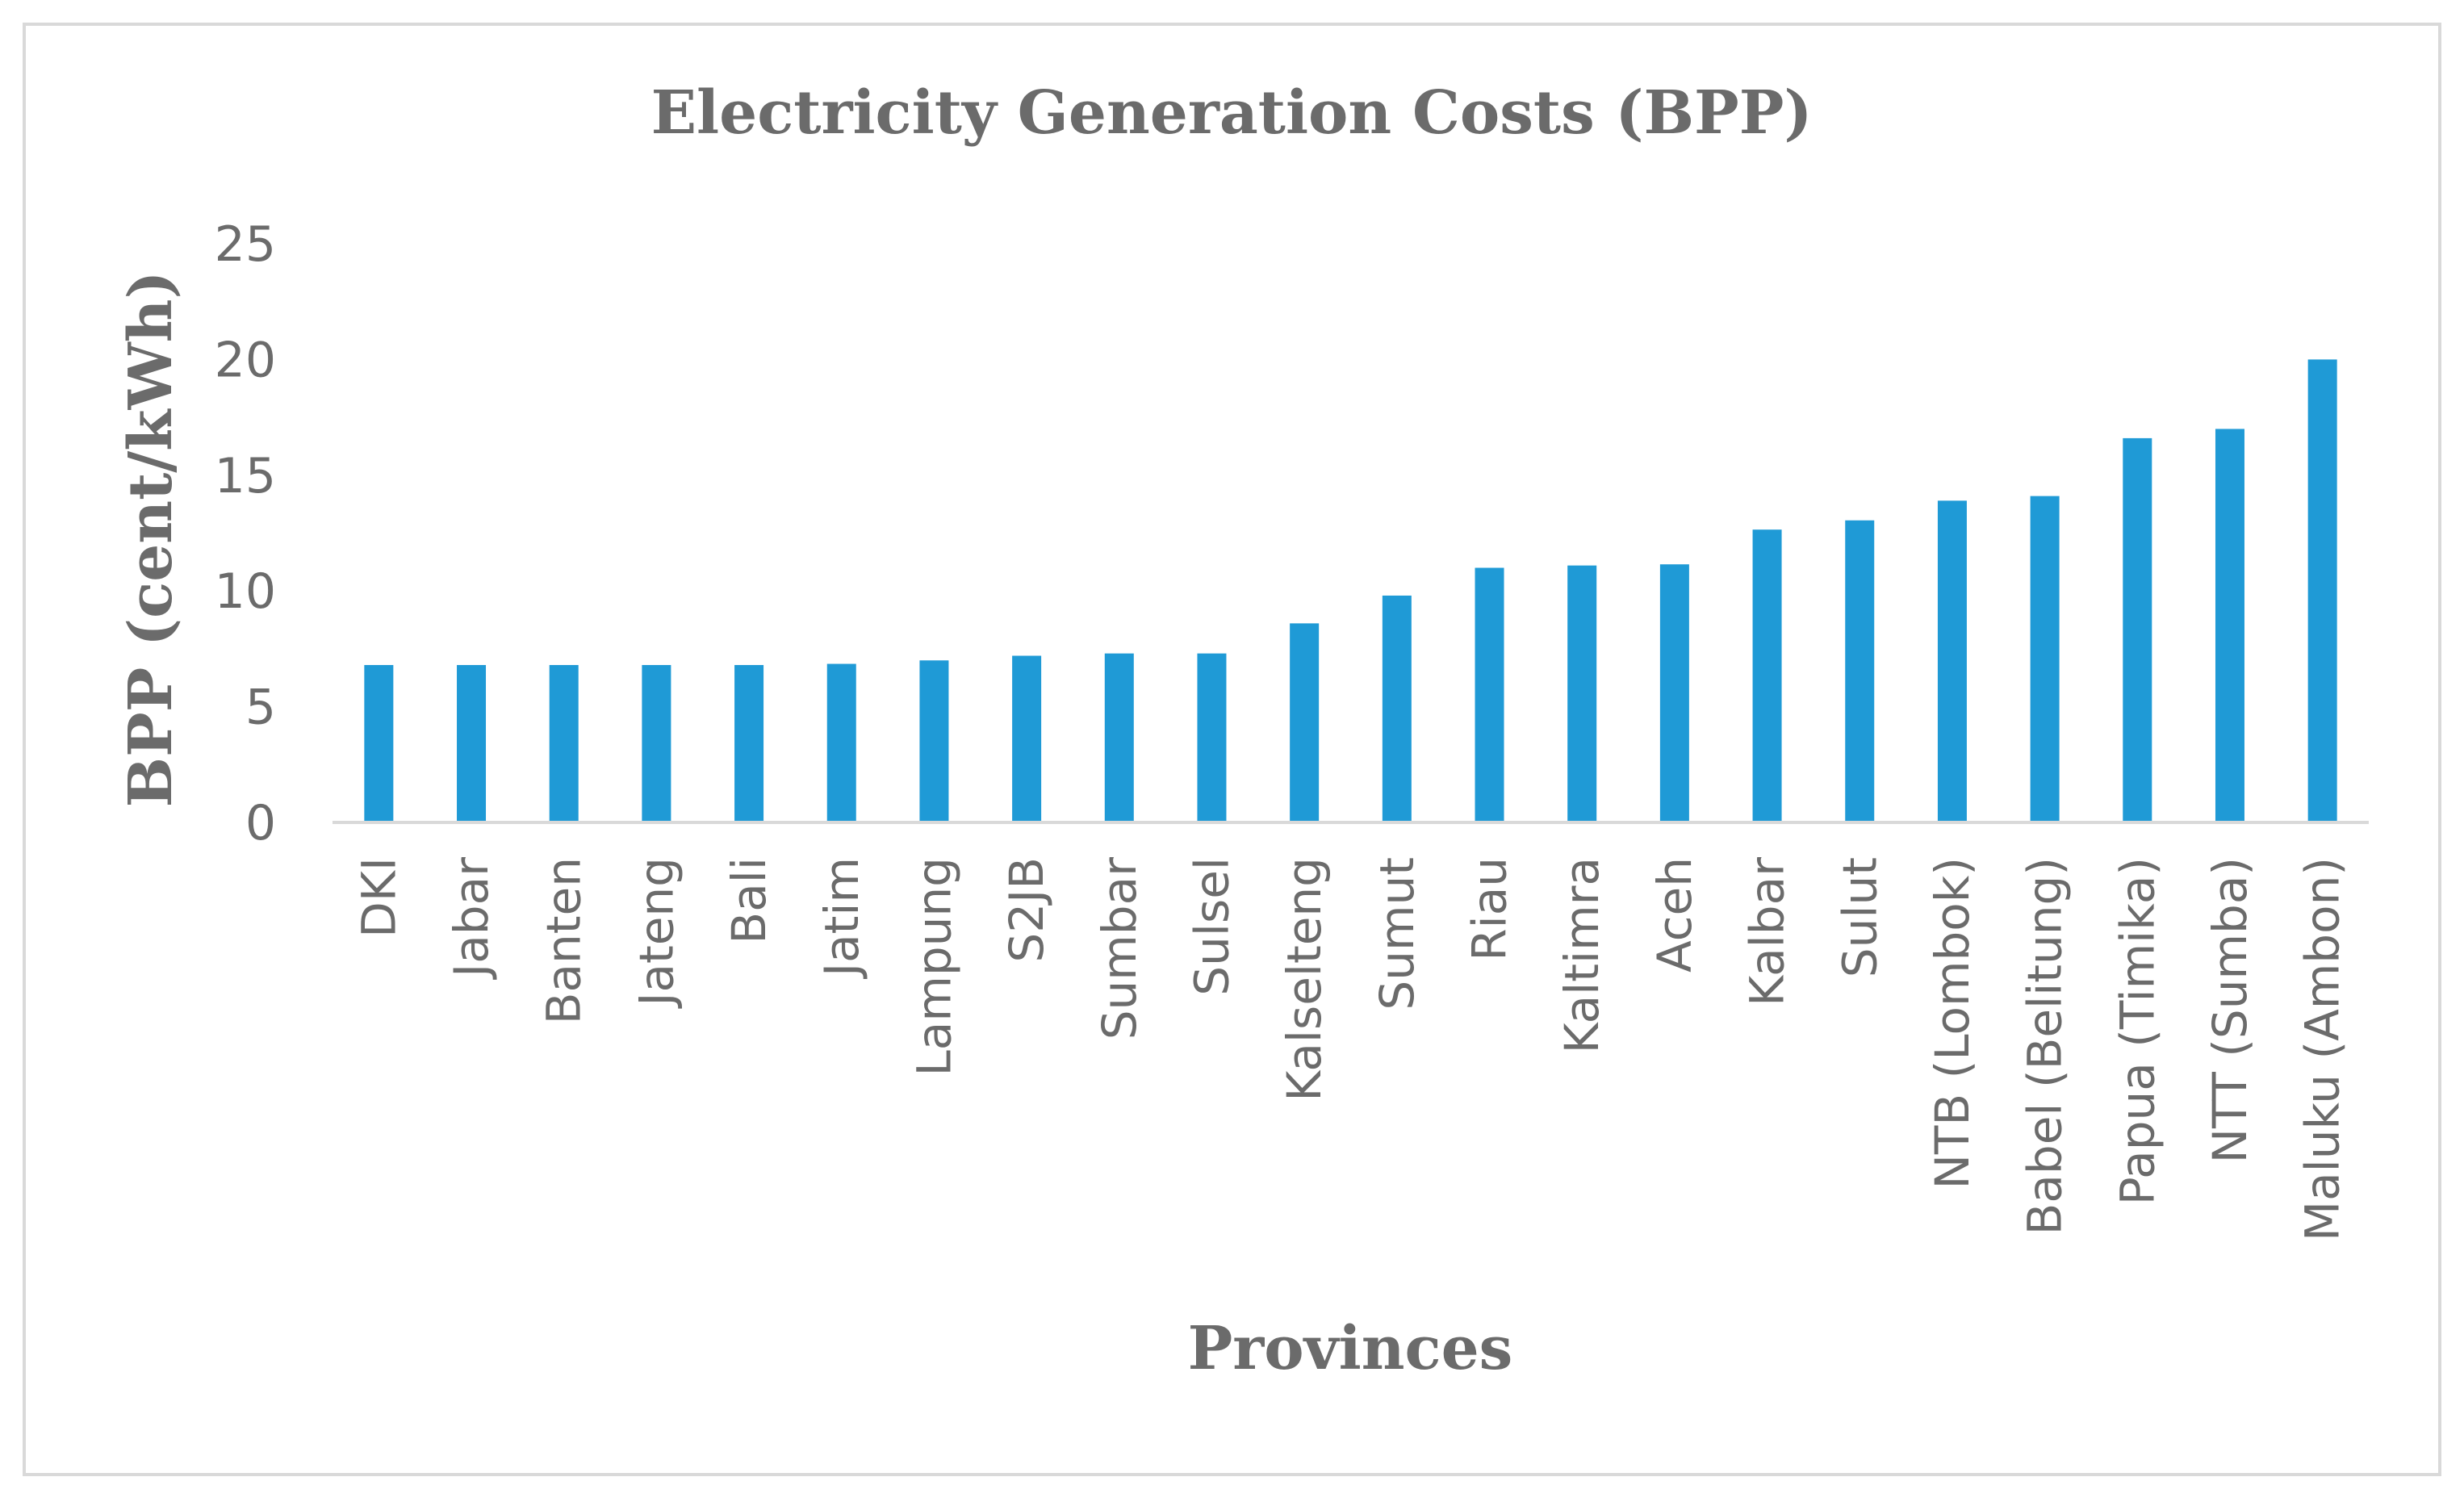  I want to click on x-tick-label: Maluku (Ambon), so click(2322, 1049).